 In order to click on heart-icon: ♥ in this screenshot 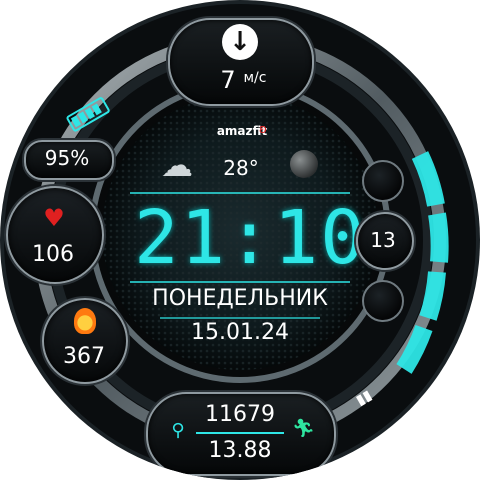, I will do `click(54, 218)`.